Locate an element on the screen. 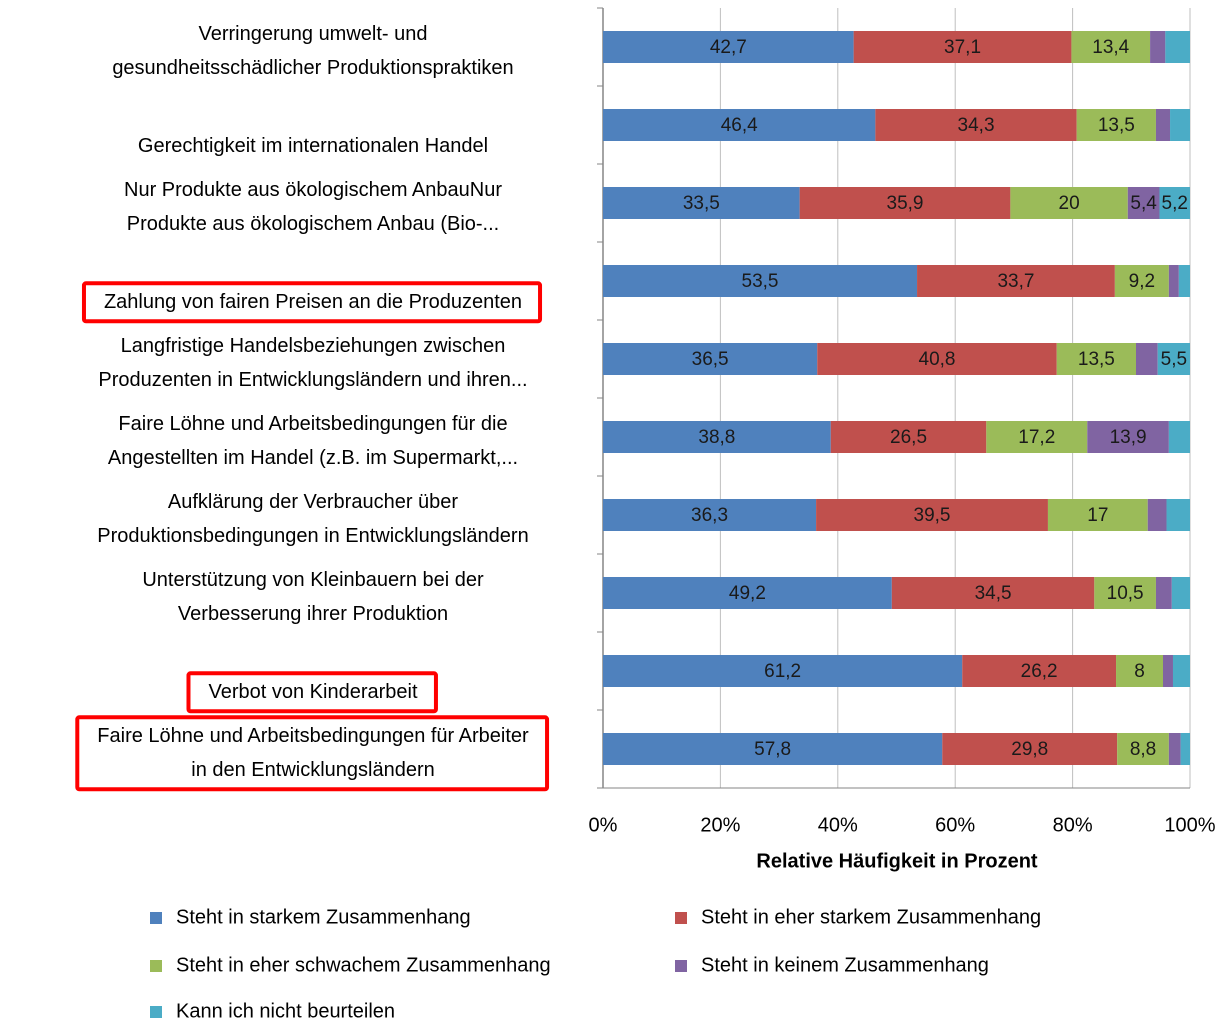  data-label: 33,5 is located at coordinates (701, 203).